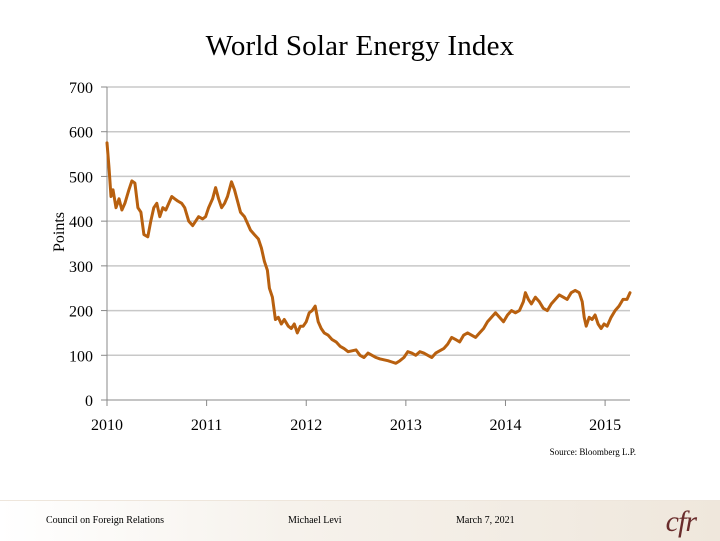 Image resolution: width=720 pixels, height=541 pixels. What do you see at coordinates (105, 520) in the screenshot?
I see `footer-organization: Council on Foreign Relations` at bounding box center [105, 520].